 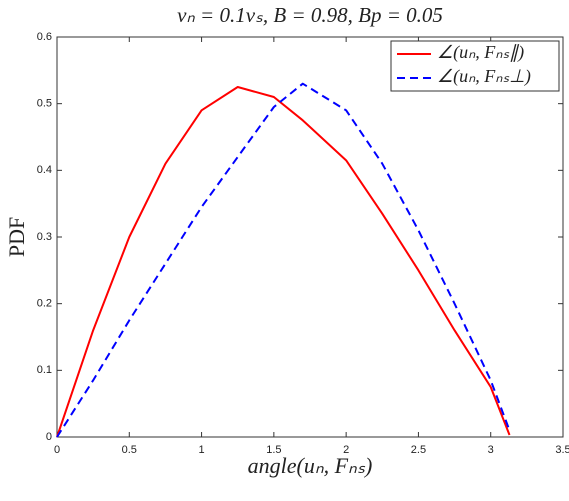 I want to click on y-tick-label: 0.4, so click(x=44, y=170).